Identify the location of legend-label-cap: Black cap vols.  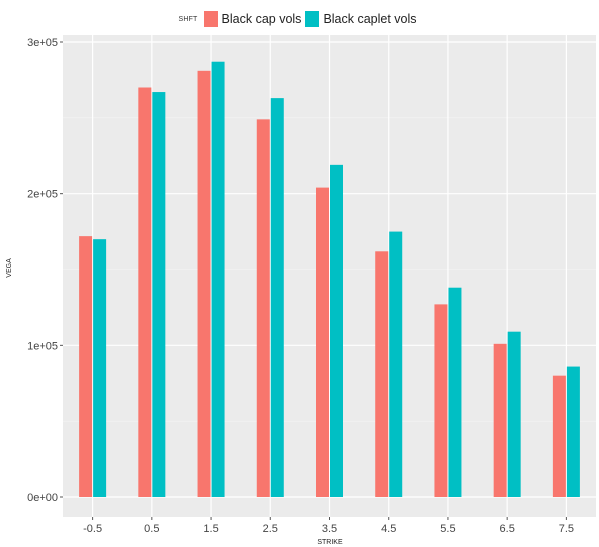
(261, 19).